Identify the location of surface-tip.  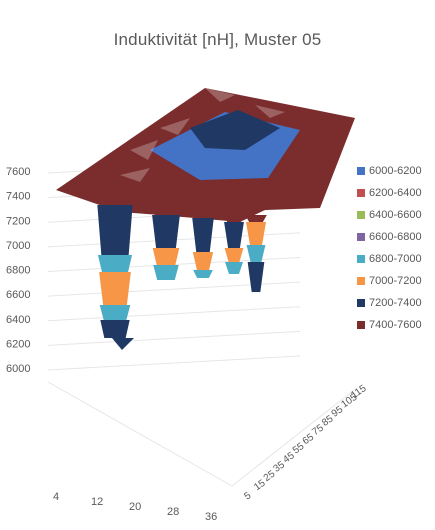
(123, 344).